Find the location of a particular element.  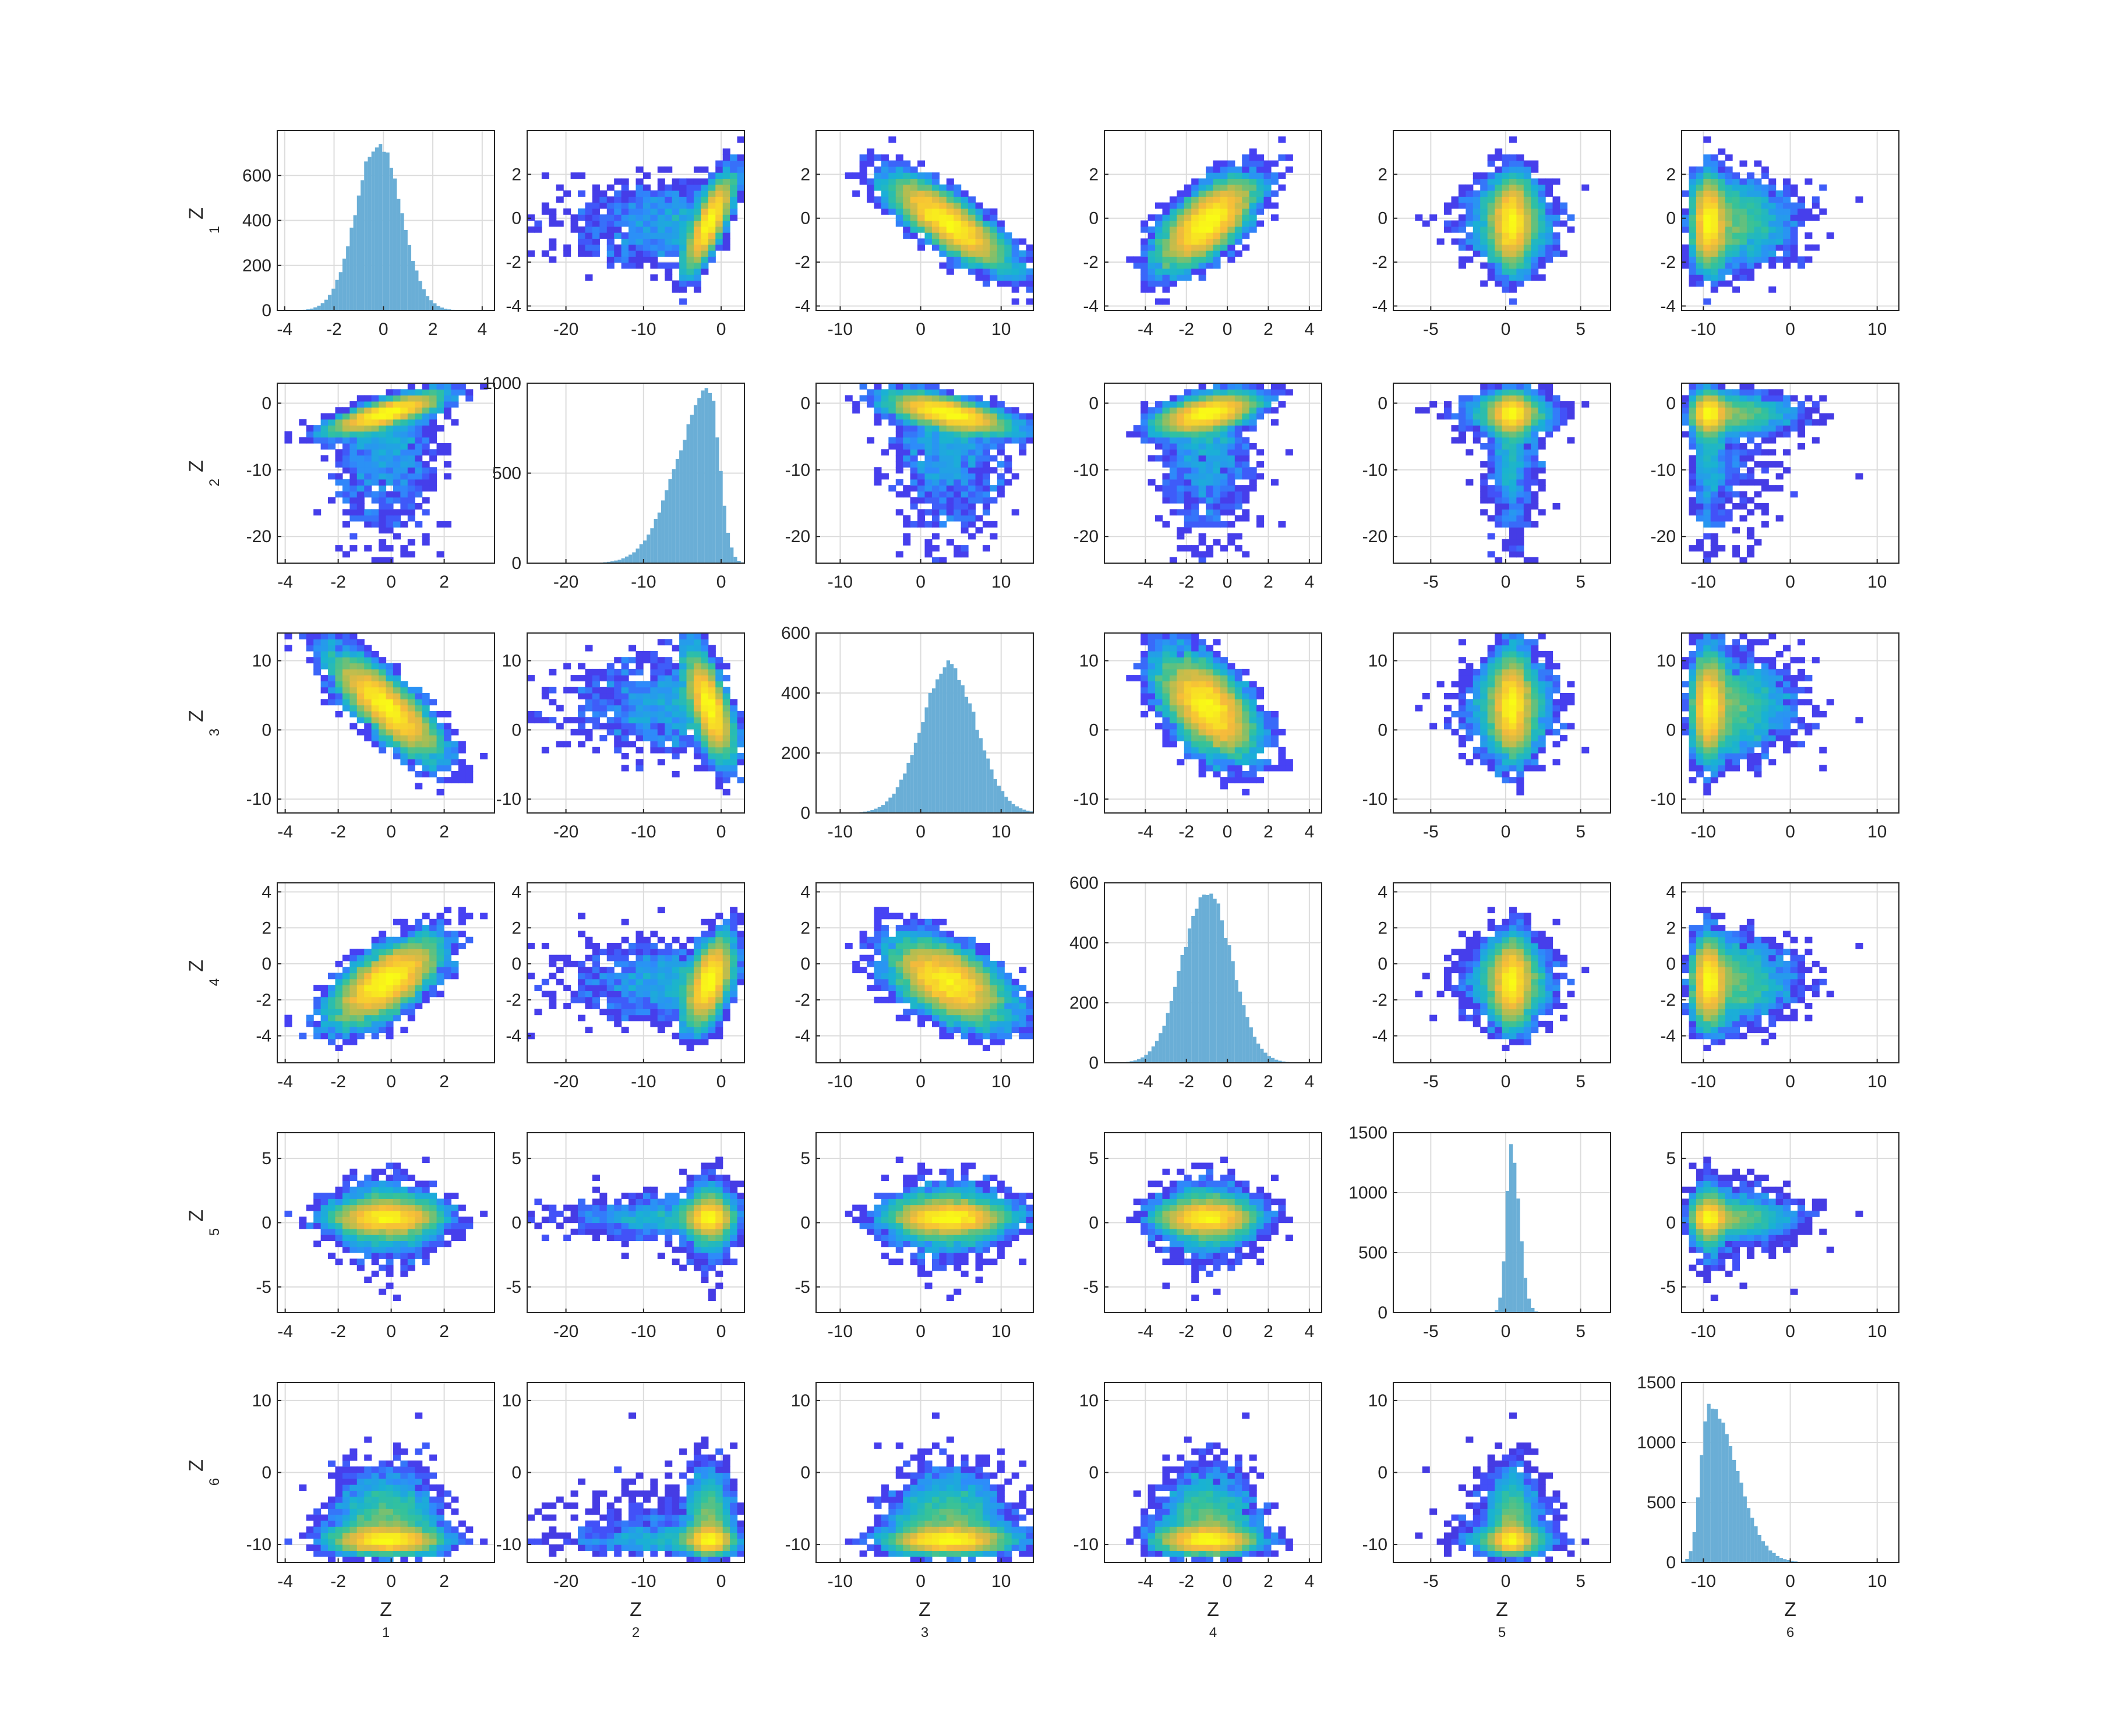

panel-r1-c3: -10 0 10-4-202 is located at coordinates (914, 234).